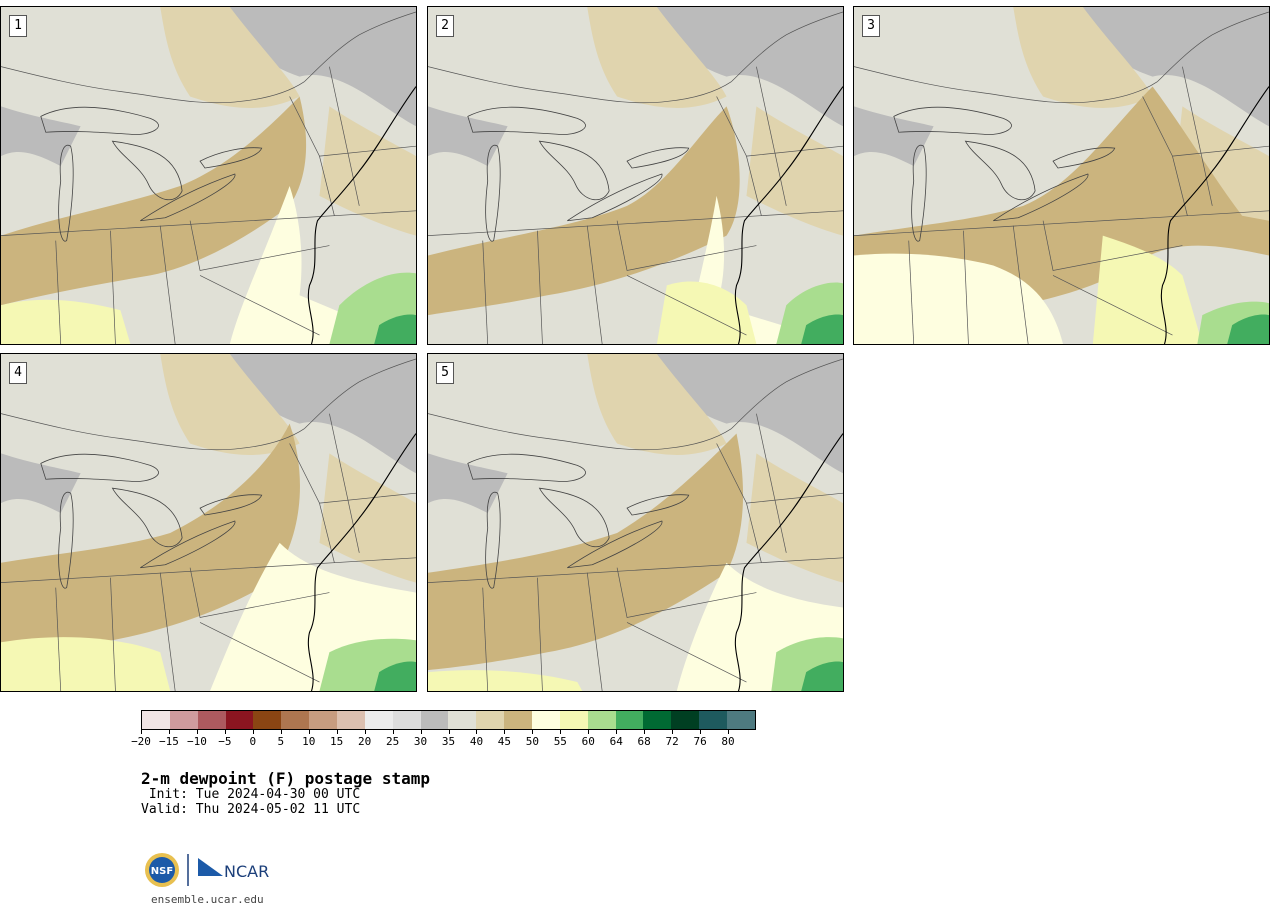  Describe the element at coordinates (141, 741) in the screenshot. I see `colorbar-tick-label: −20` at that location.